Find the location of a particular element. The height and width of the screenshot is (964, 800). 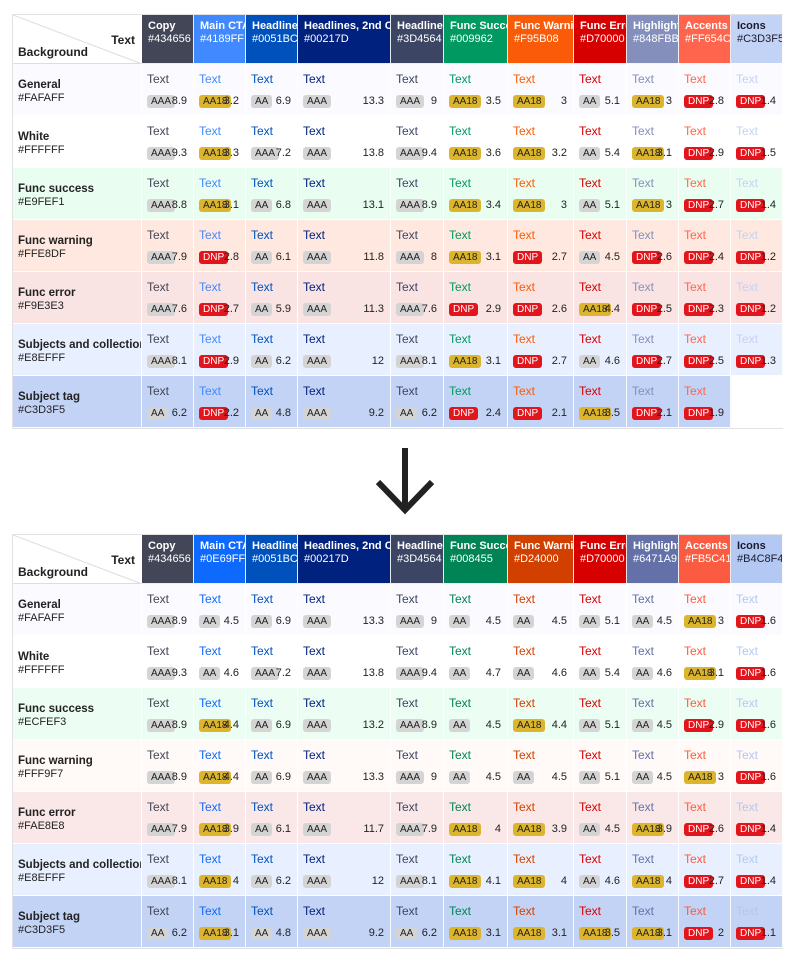

row-hex: #E8EFFF is located at coordinates (42, 878).